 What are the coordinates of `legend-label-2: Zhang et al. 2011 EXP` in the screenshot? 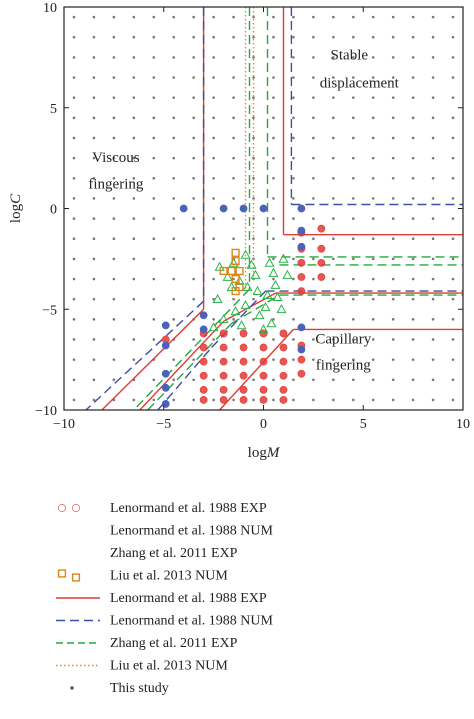 It's located at (174, 553).